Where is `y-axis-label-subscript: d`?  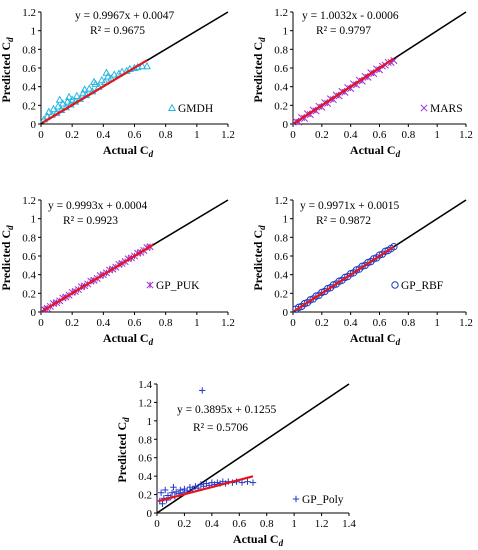
y-axis-label-subscript: d is located at coordinates (10, 227).